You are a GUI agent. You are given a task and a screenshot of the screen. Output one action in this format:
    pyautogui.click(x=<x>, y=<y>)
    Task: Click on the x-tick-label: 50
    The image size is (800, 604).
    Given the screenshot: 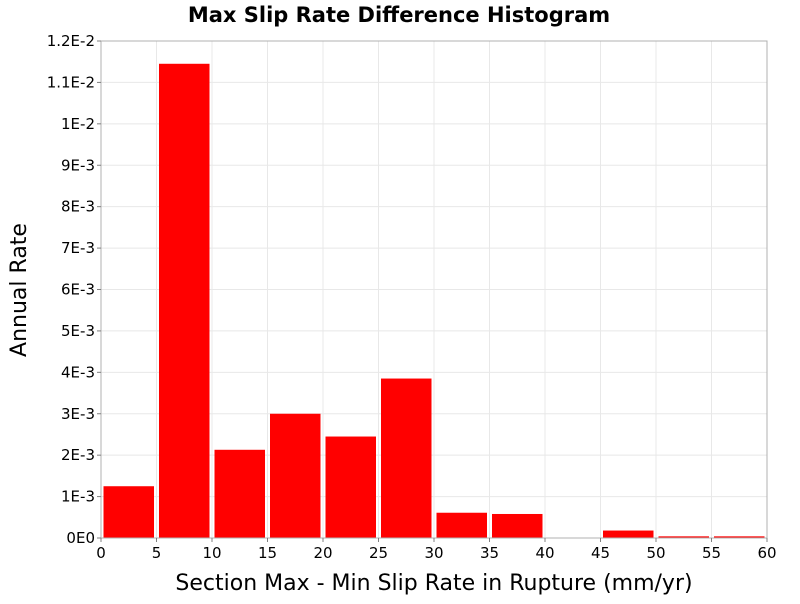 What is the action you would take?
    pyautogui.click(x=655, y=553)
    